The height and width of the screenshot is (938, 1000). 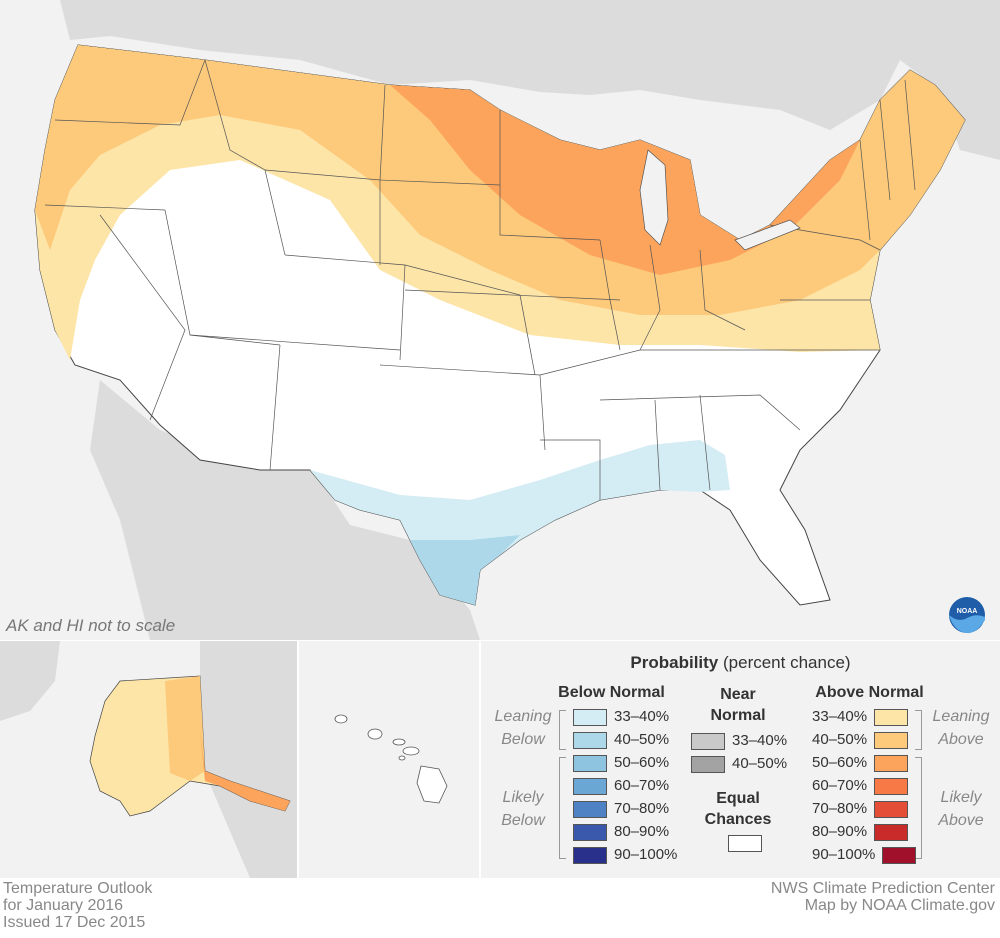 I want to click on below-normal-label: 40–50%, so click(x=642, y=739).